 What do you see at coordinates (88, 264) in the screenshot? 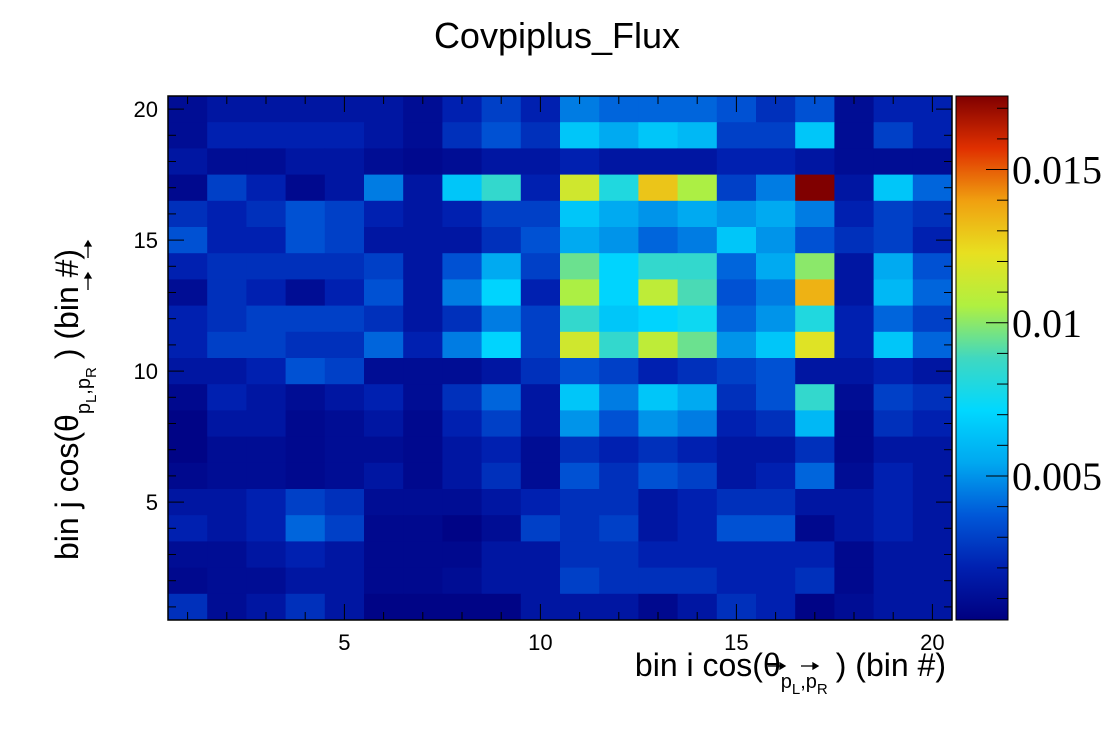
I see `y-label-arrows` at bounding box center [88, 264].